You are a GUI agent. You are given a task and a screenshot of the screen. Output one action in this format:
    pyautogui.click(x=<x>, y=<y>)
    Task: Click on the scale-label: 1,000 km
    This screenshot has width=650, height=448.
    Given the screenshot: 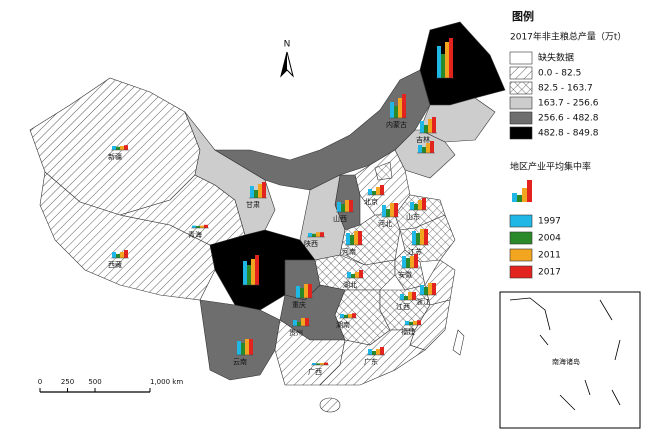 What is the action you would take?
    pyautogui.click(x=166, y=382)
    